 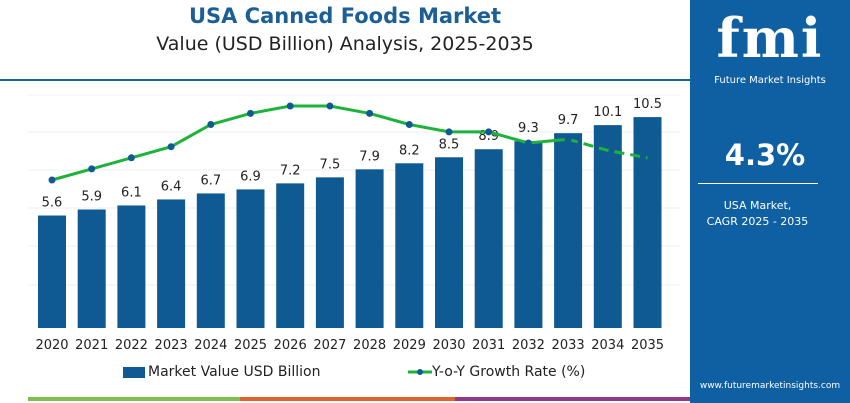 What do you see at coordinates (572, 399) in the screenshot?
I see `bottom-bar-purple` at bounding box center [572, 399].